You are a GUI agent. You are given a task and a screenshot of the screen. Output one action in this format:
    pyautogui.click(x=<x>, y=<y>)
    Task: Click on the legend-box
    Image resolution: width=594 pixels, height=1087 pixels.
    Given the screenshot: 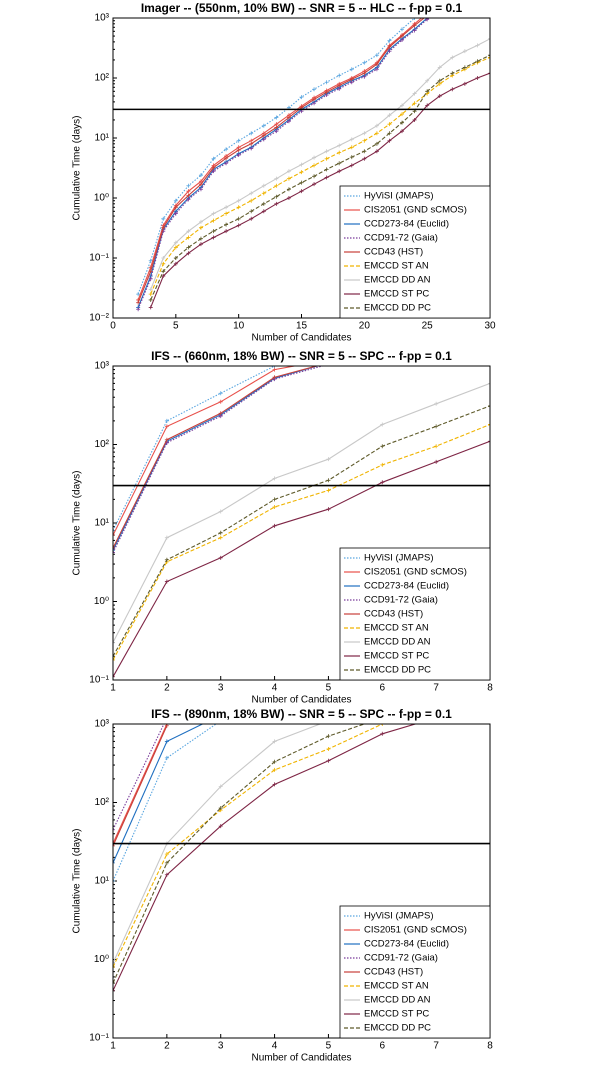 What is the action you would take?
    pyautogui.click(x=415, y=972)
    